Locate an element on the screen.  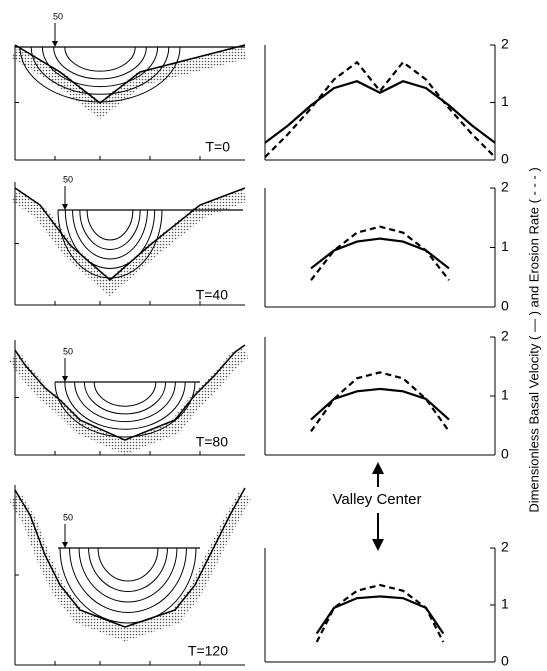
time-label: T=40 is located at coordinates (212, 295).